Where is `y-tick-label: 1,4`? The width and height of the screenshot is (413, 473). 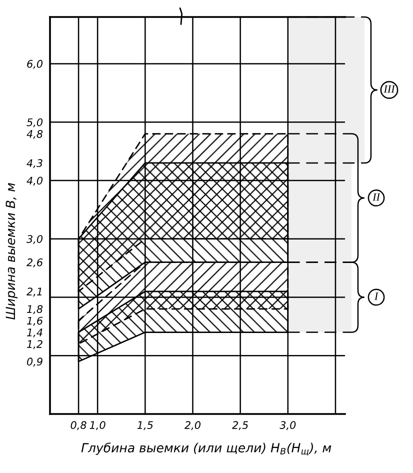
y-tick-label: 1,4 is located at coordinates (34, 333).